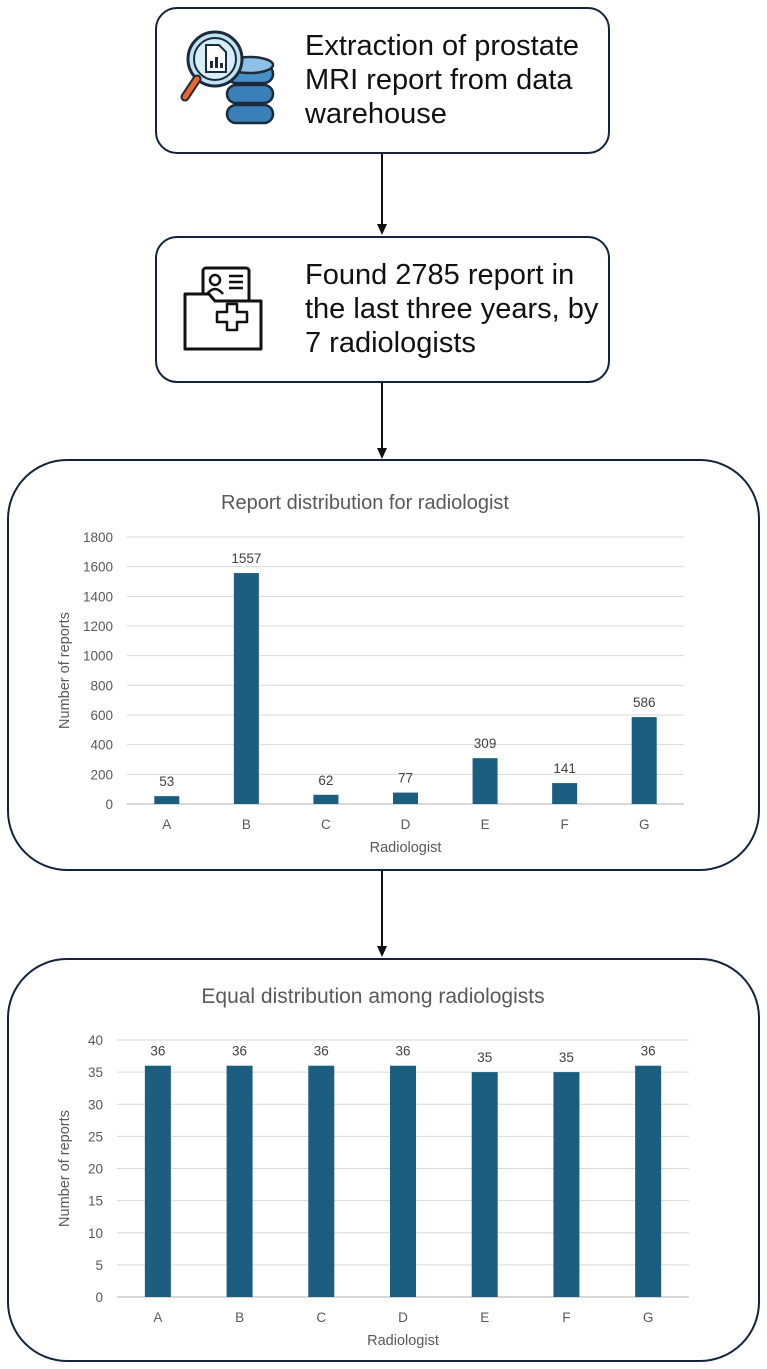 The image size is (767, 1369). Describe the element at coordinates (95, 1169) in the screenshot. I see `y-tick-label: 20` at that location.